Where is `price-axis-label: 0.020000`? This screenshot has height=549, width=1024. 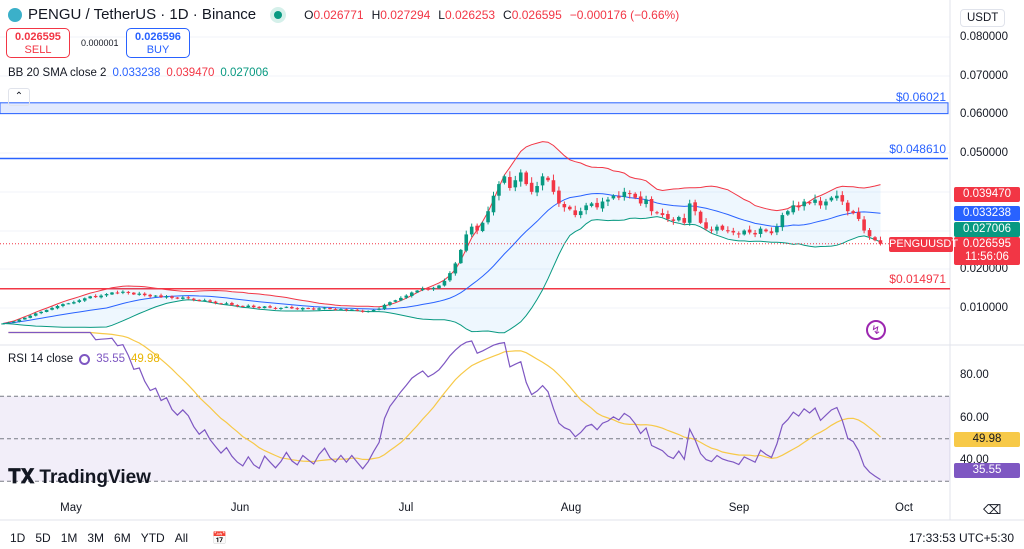
price-axis-label: 0.020000 is located at coordinates (984, 269).